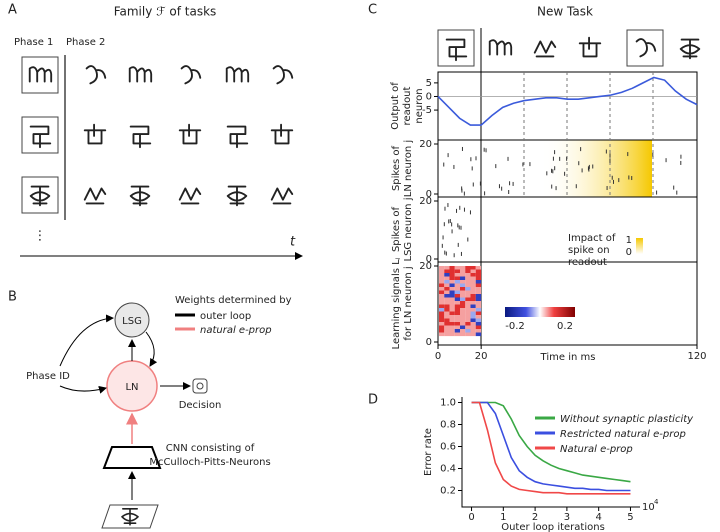 The height and width of the screenshot is (532, 720). What do you see at coordinates (596, 449) in the screenshot?
I see `legend-label: Natural e-prop` at bounding box center [596, 449].